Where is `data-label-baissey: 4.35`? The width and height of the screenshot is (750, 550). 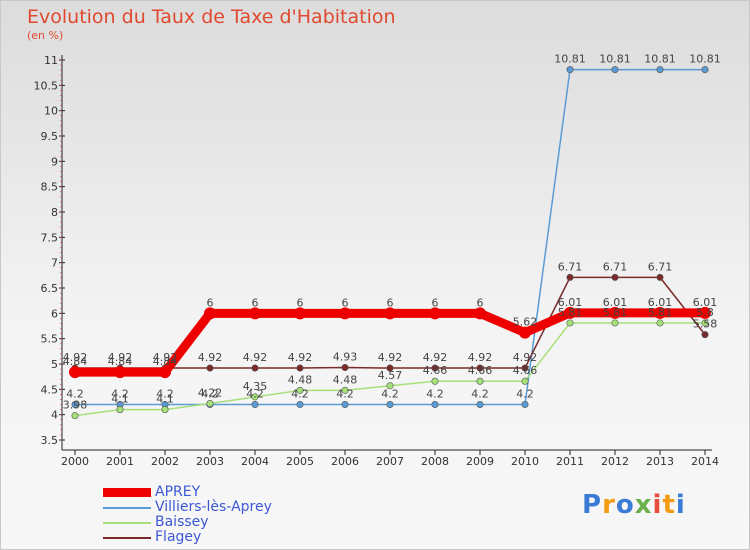
data-label-baissey: 4.35 is located at coordinates (255, 386).